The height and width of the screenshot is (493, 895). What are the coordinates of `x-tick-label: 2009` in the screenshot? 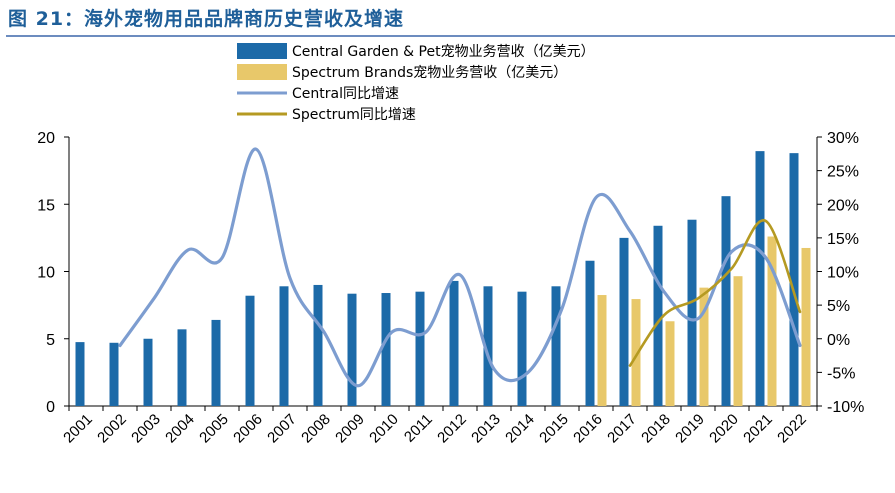 It's located at (350, 429).